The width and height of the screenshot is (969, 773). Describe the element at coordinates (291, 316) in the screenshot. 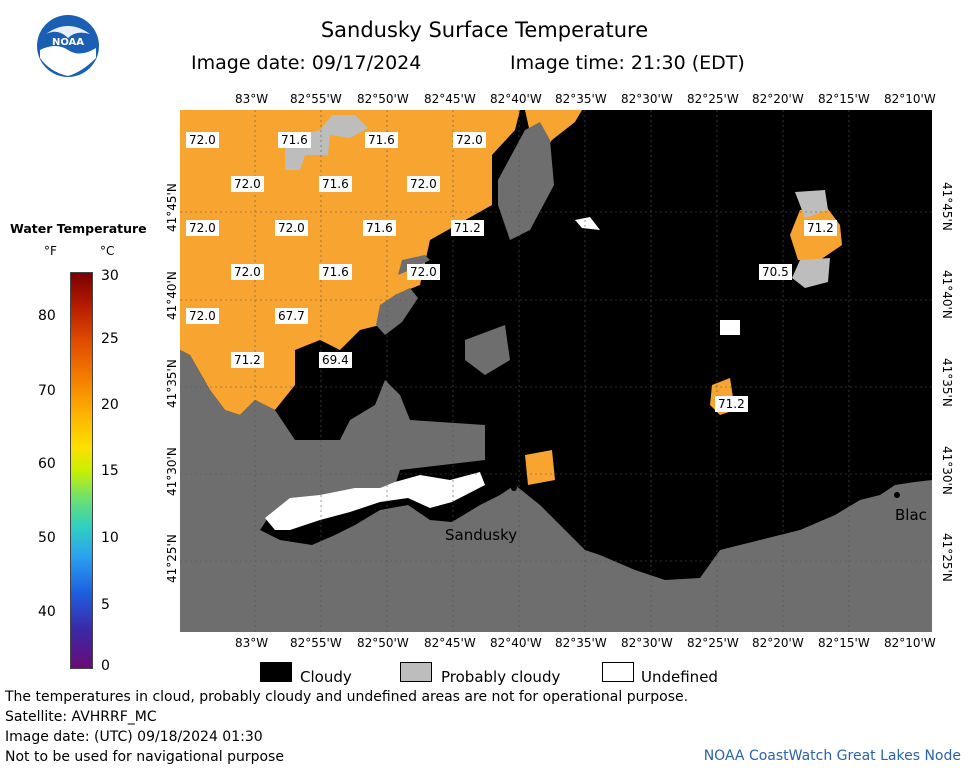

I see `temp-label: 67.7` at that location.